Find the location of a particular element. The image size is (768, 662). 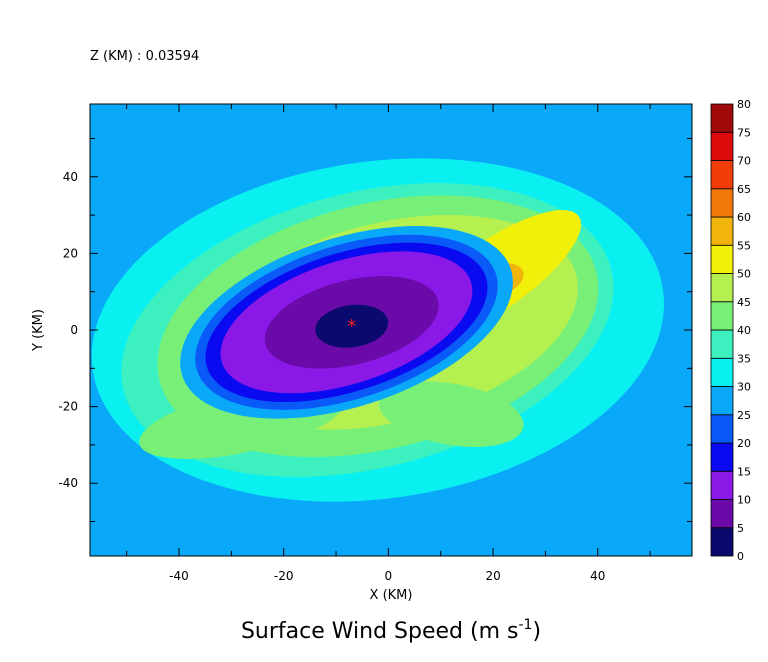

chart-title: Surface Wind Speed (m s-1) is located at coordinates (391, 630).